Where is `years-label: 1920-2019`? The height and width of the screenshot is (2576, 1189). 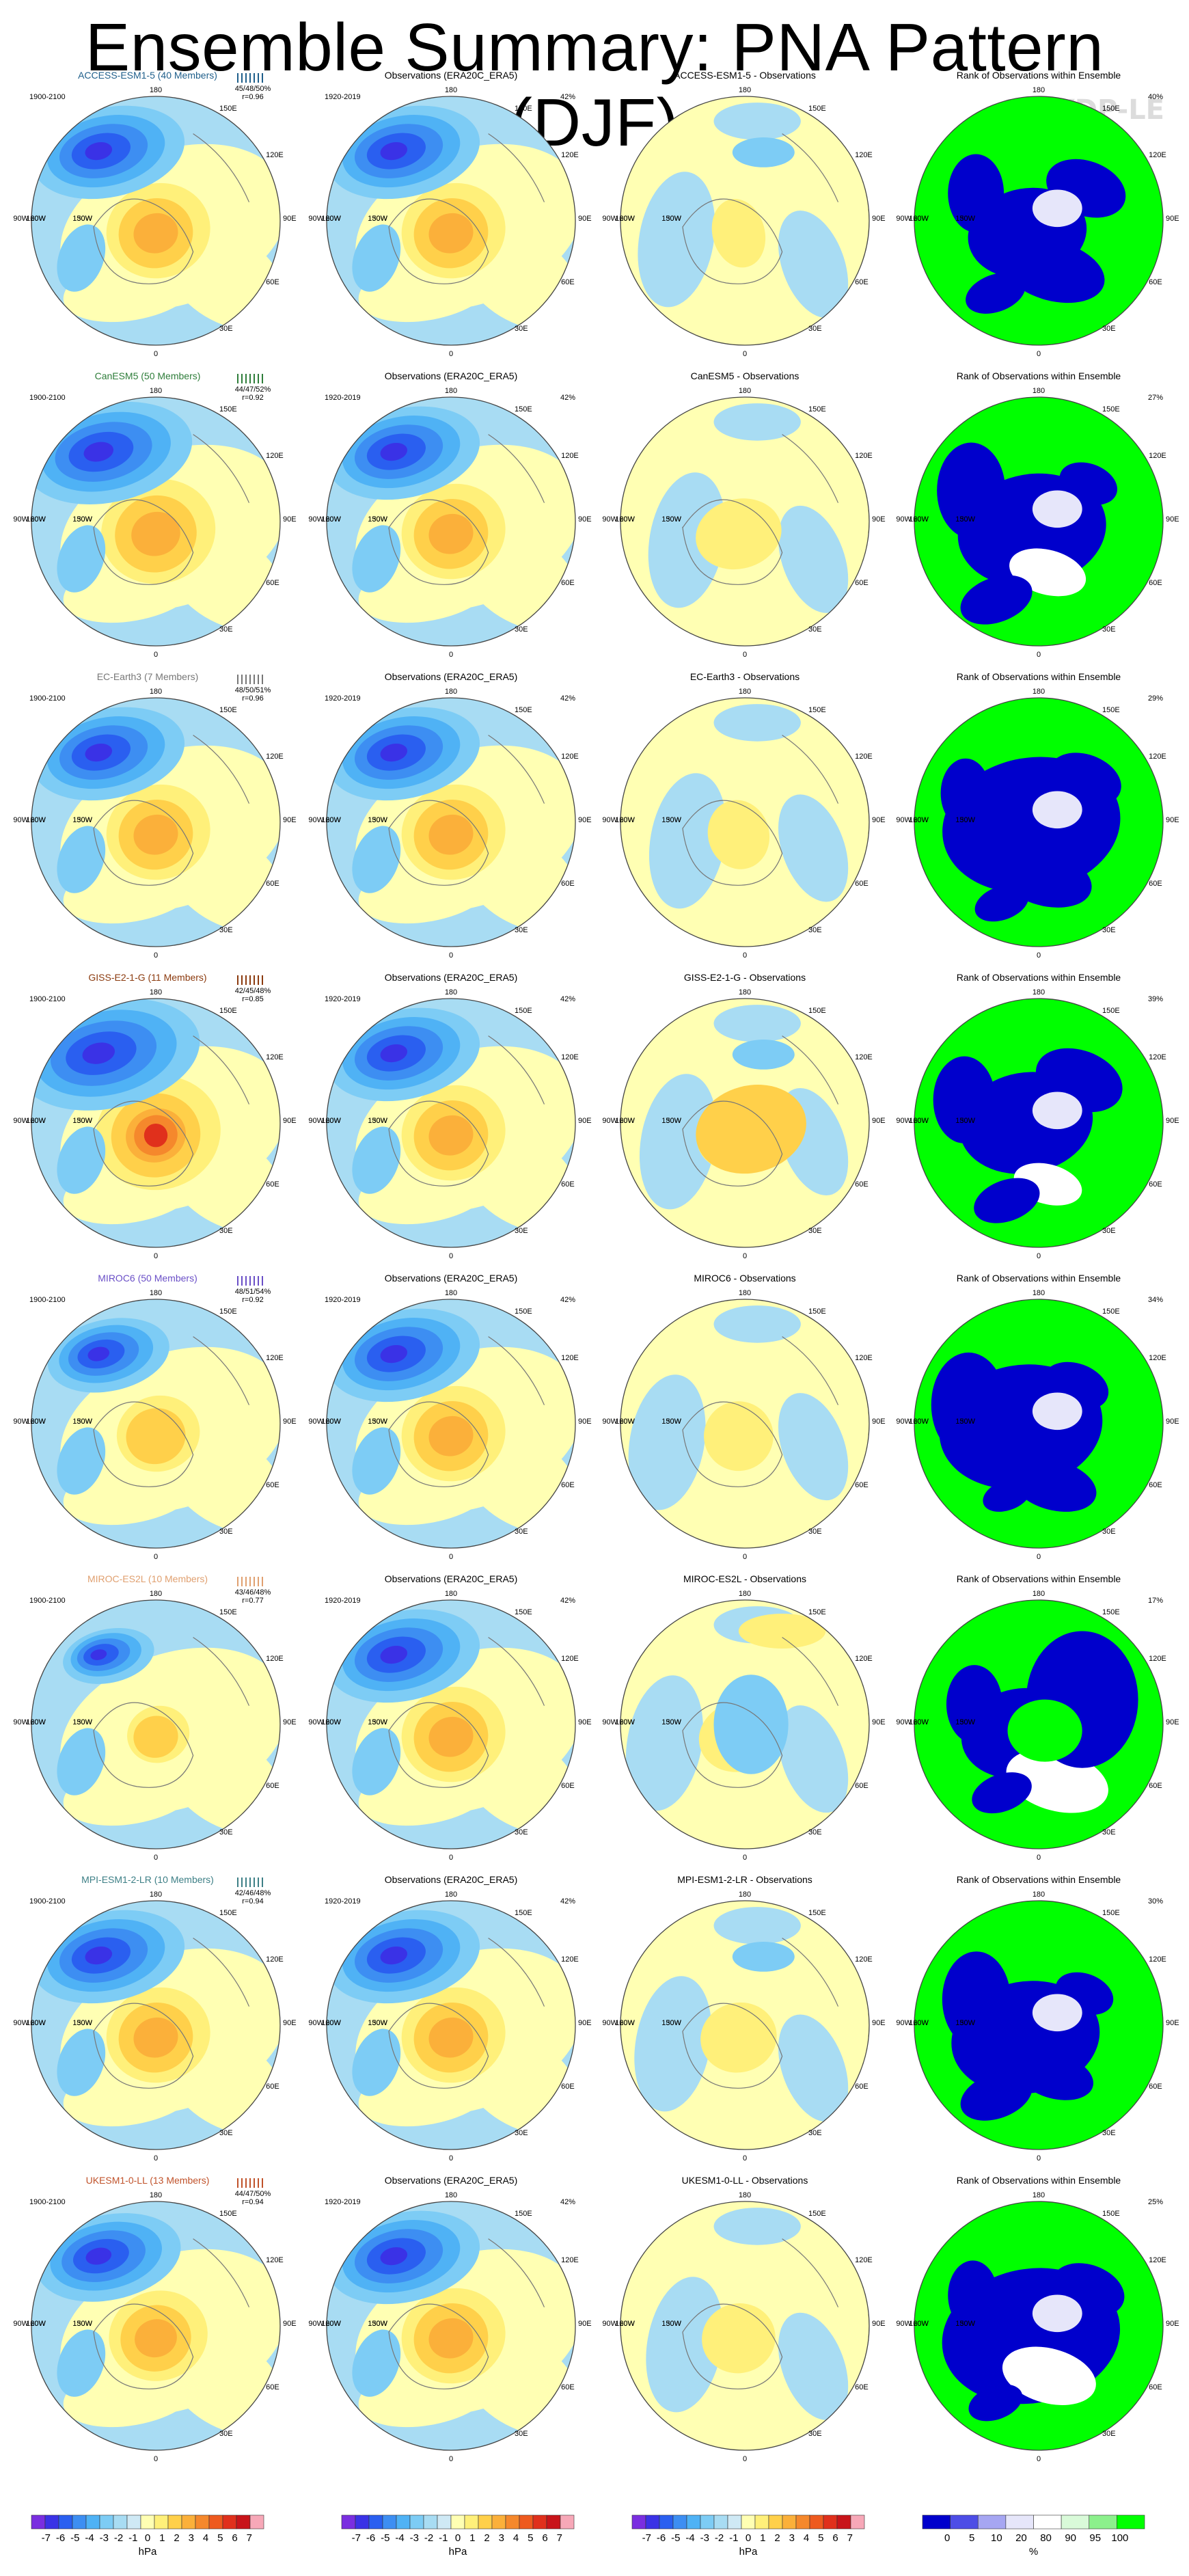
years-label: 1920-2019 is located at coordinates (343, 999).